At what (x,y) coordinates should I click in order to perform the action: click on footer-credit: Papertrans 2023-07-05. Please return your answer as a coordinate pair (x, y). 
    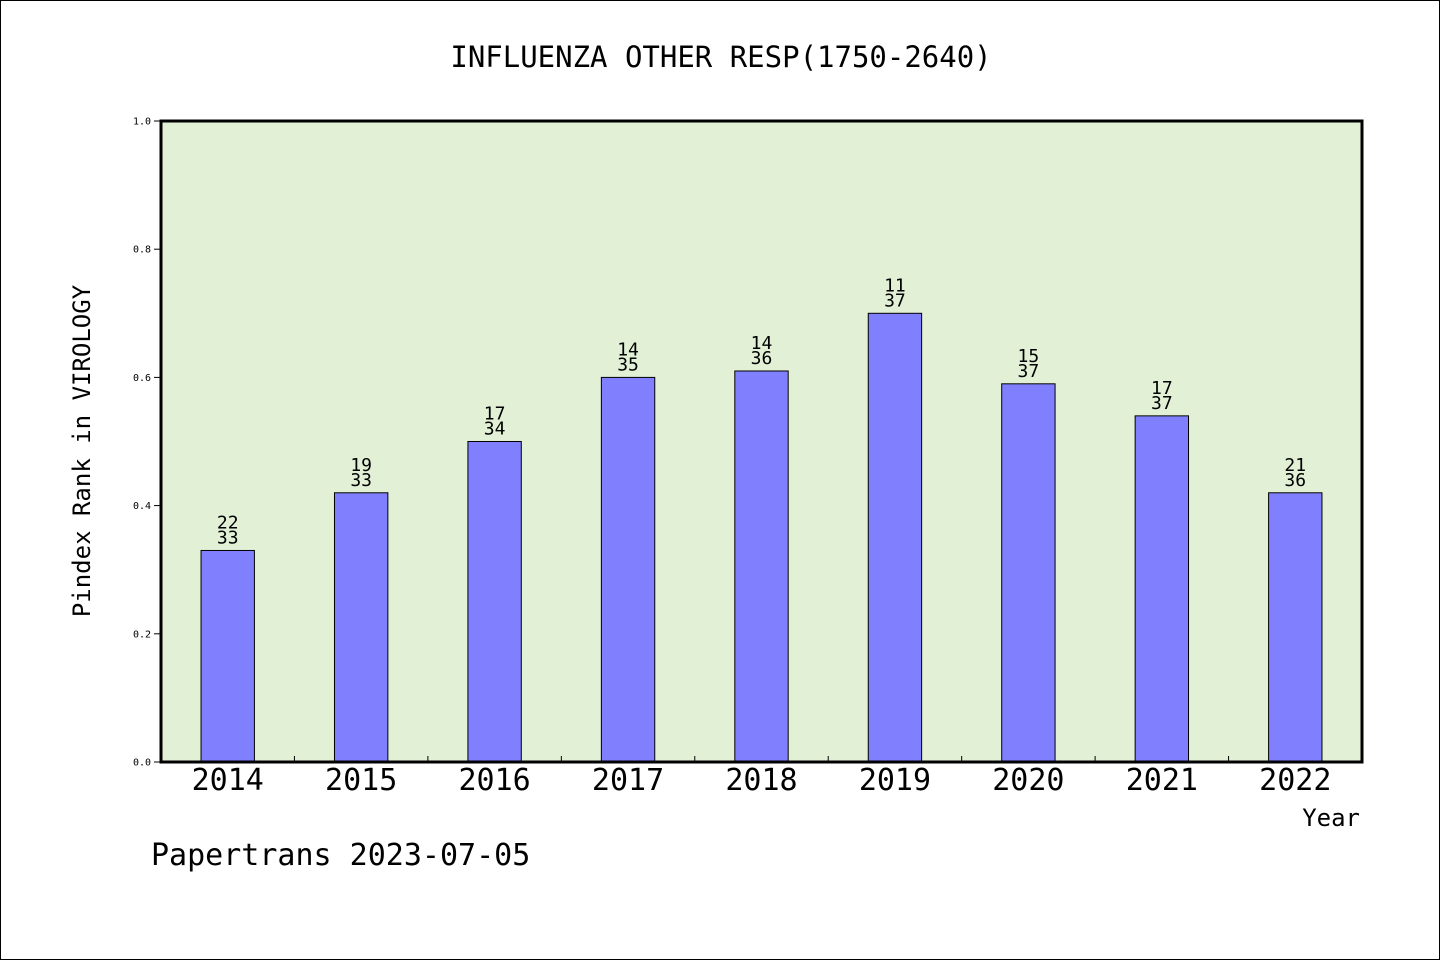
    Looking at the image, I should click on (340, 855).